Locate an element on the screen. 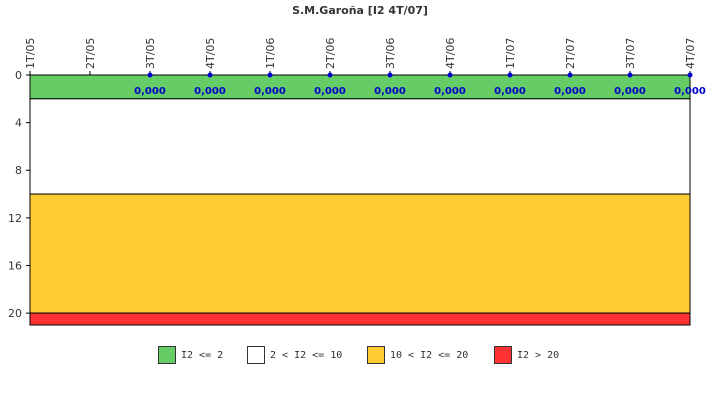 The image size is (720, 400). y-tick-label-3: 12 is located at coordinates (15, 218).